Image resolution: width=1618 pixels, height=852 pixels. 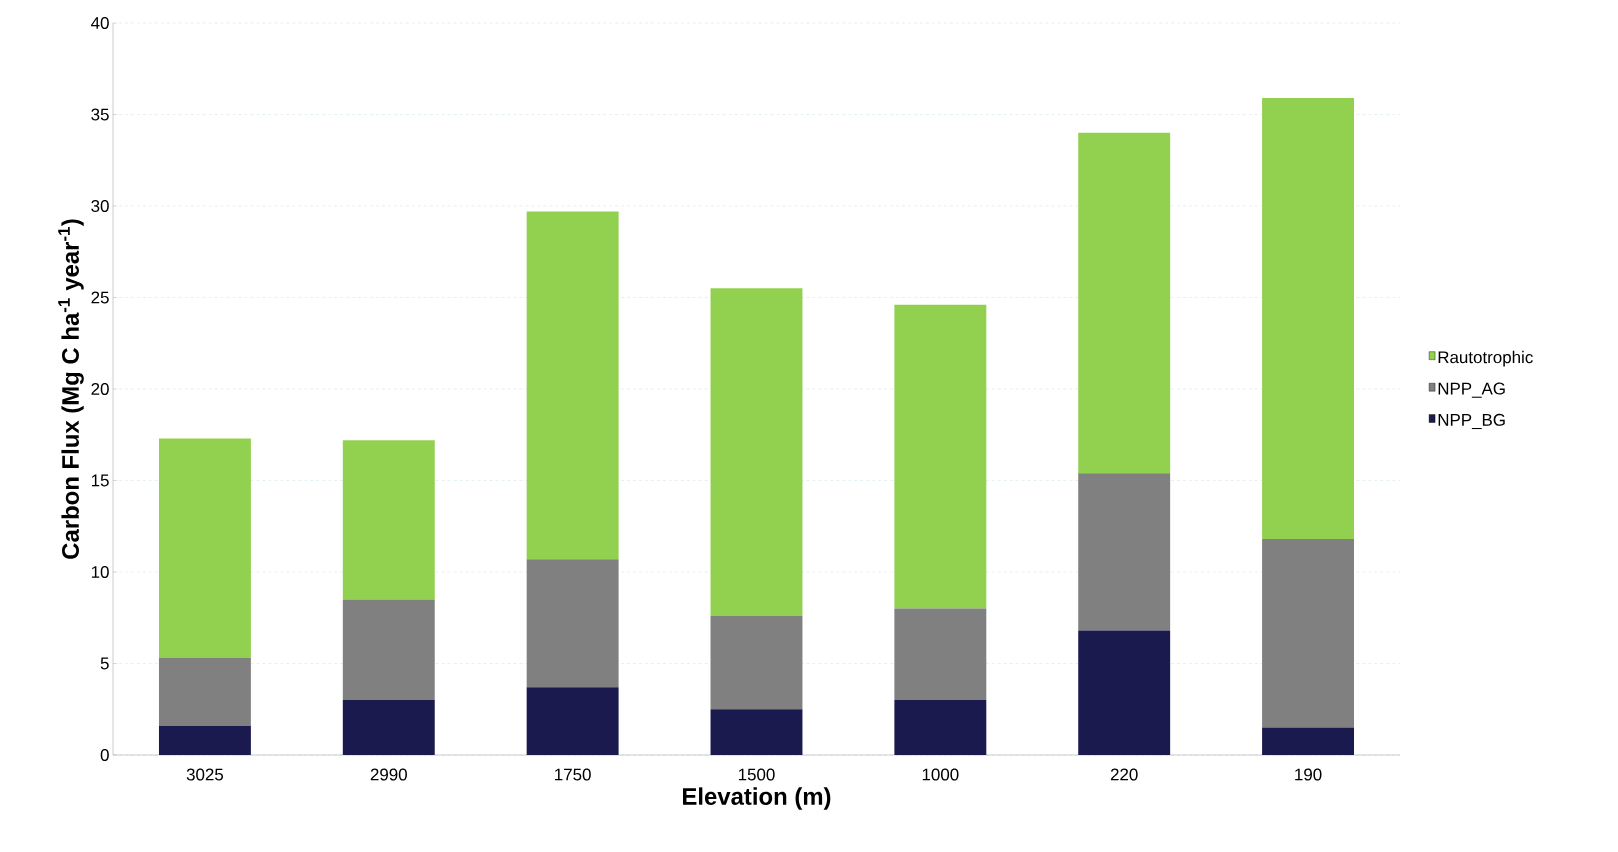 What do you see at coordinates (1471, 390) in the screenshot?
I see `legend-label: NPP_AG` at bounding box center [1471, 390].